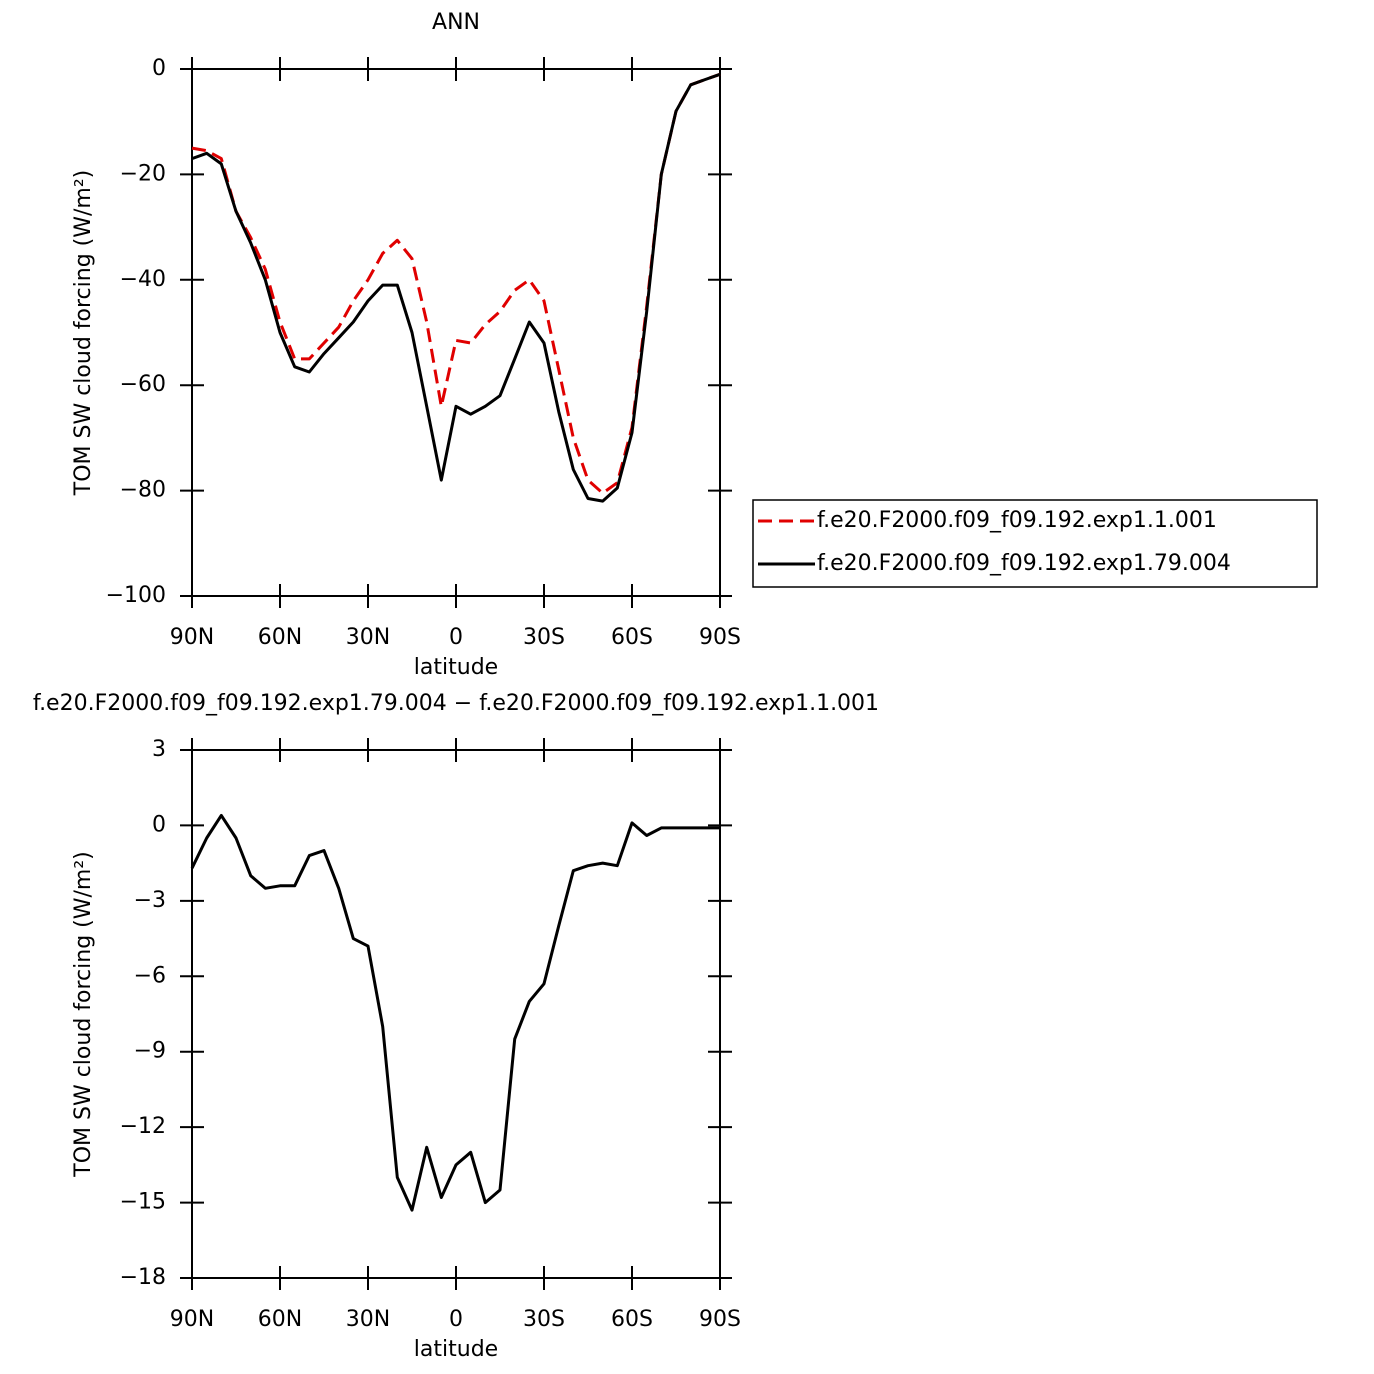  What do you see at coordinates (143, 173) in the screenshot?
I see `y-tick-label: −20` at bounding box center [143, 173].